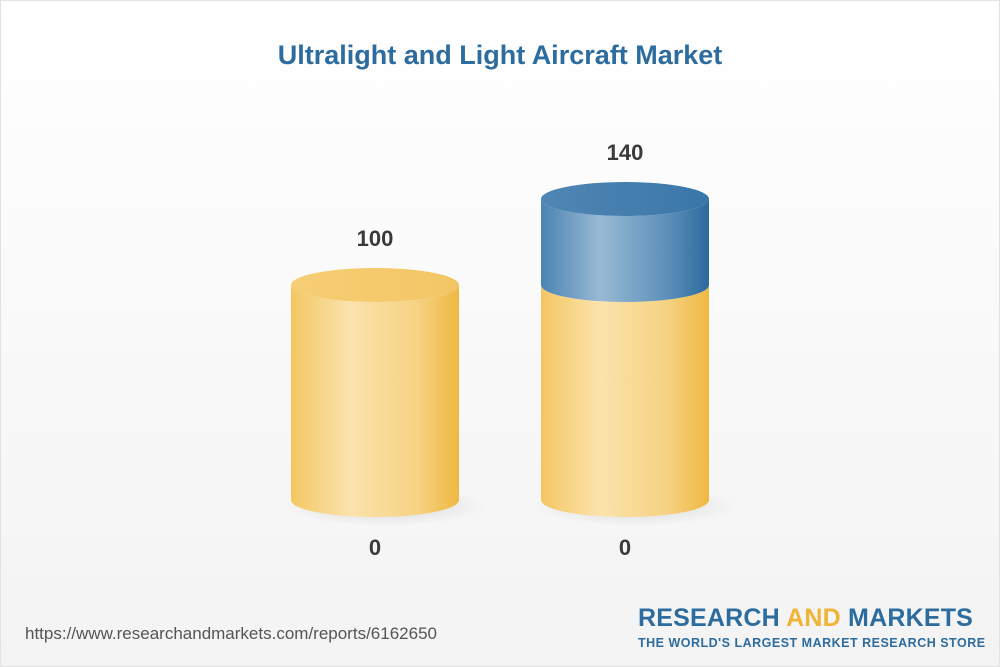  I want to click on brand-word-and: AND, so click(813, 618).